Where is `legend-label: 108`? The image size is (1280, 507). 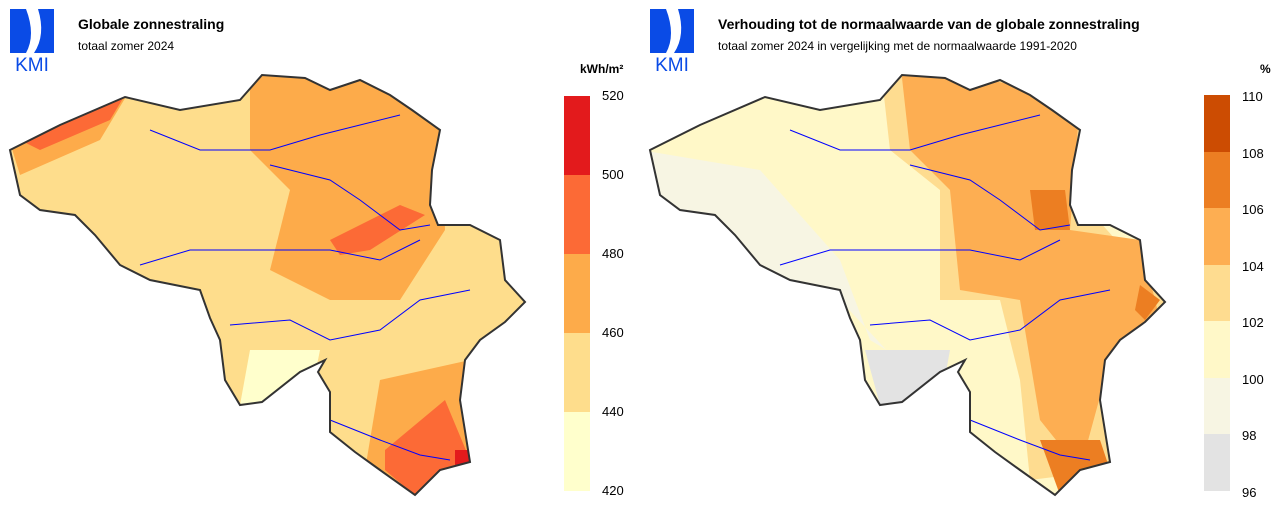
legend-label: 108 is located at coordinates (1253, 153).